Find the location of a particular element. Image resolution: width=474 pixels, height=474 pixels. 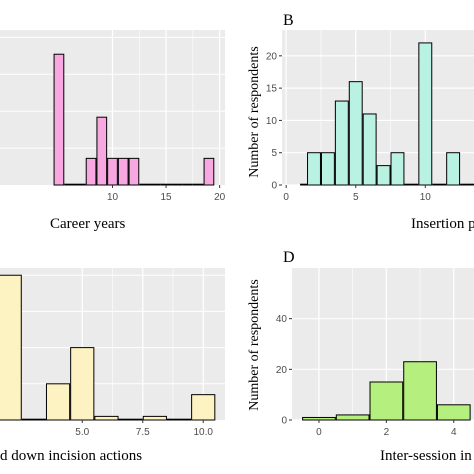

panel-d-y-tick-label: 20 is located at coordinates (282, 370).